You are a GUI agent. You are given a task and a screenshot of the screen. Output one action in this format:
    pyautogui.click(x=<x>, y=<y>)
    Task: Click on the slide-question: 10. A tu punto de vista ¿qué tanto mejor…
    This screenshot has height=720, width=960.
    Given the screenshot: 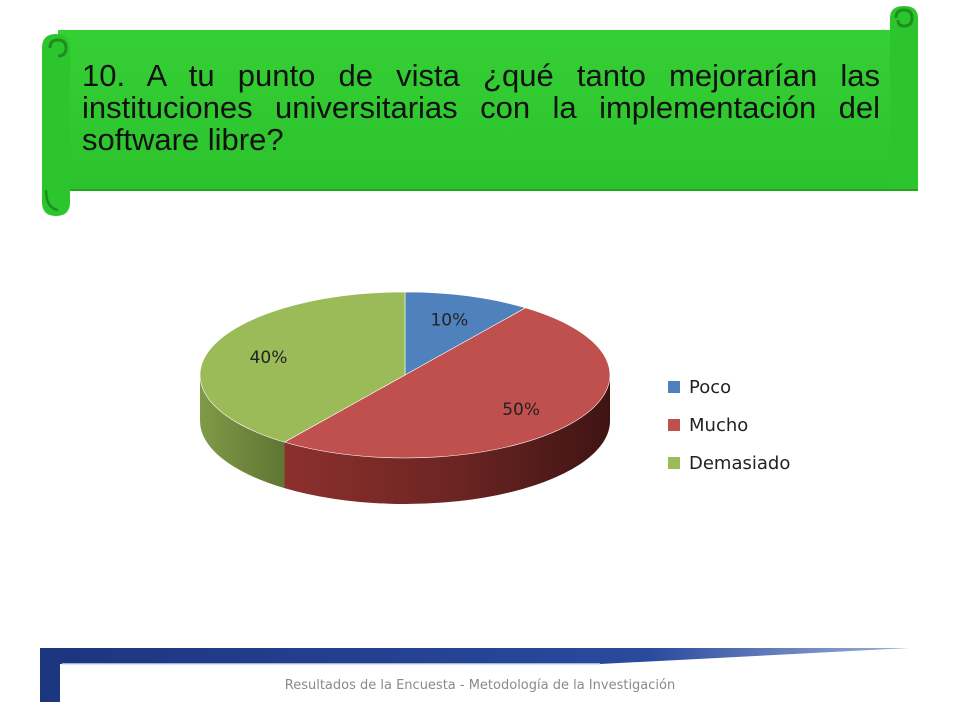 What is the action you would take?
    pyautogui.click(x=481, y=107)
    